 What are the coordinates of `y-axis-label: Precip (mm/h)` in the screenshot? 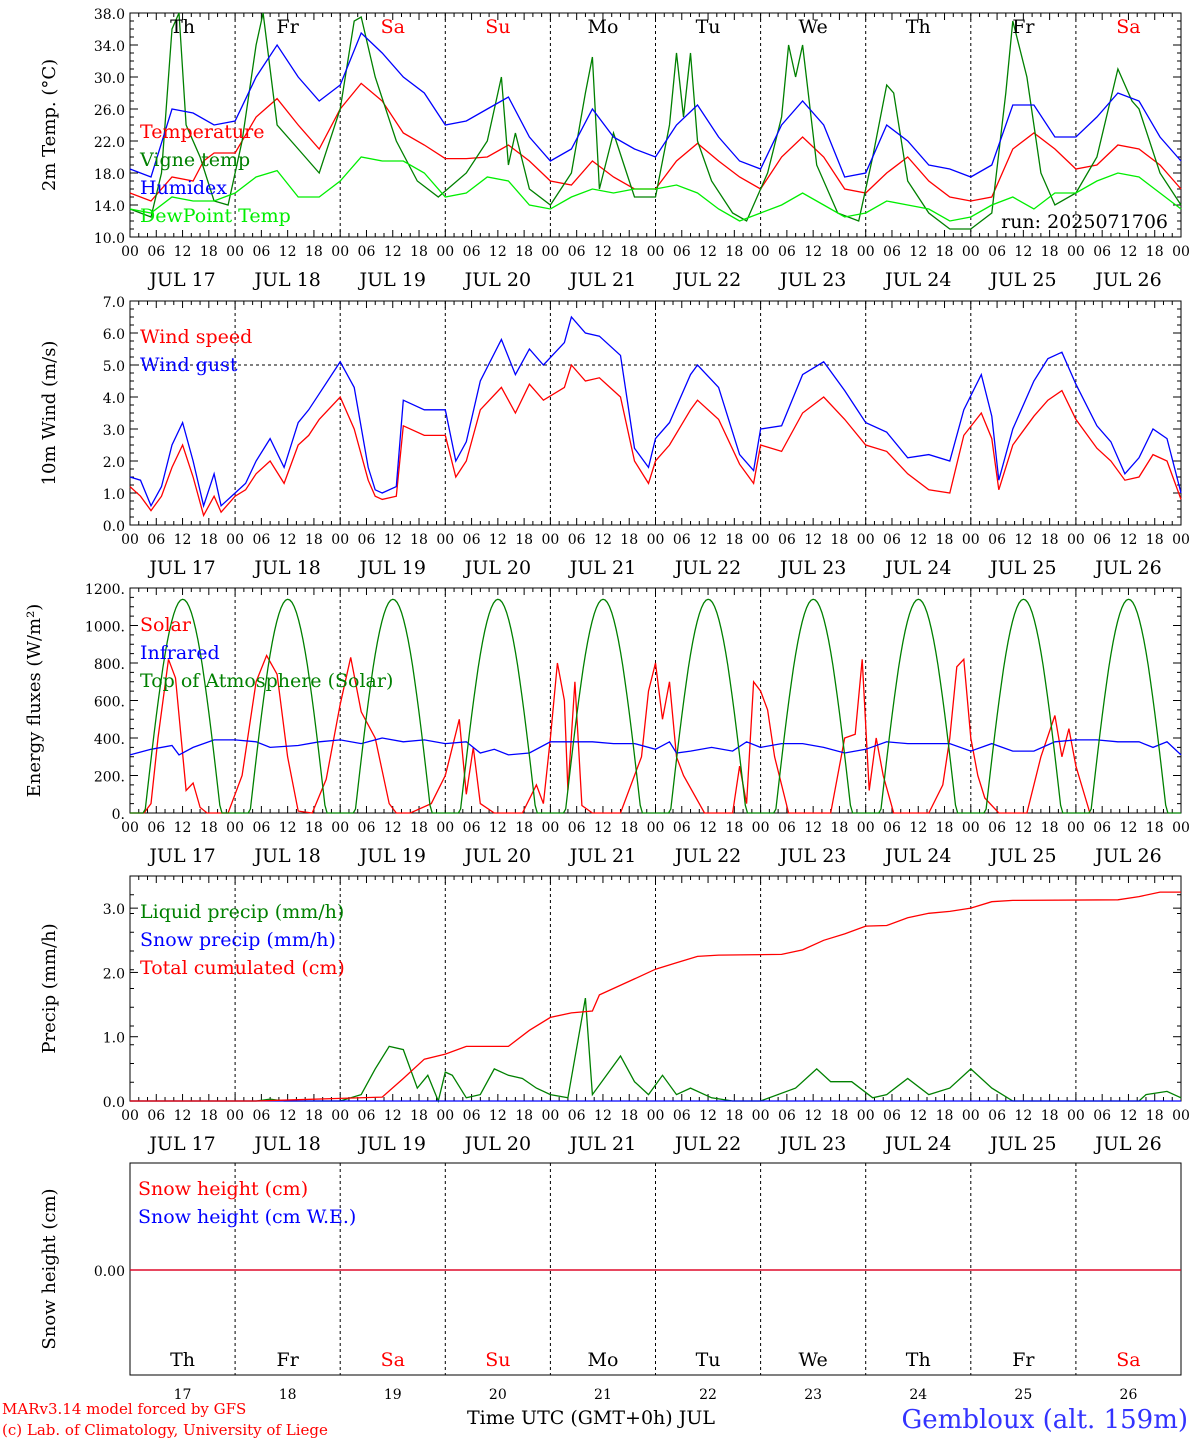 It's located at (49, 988).